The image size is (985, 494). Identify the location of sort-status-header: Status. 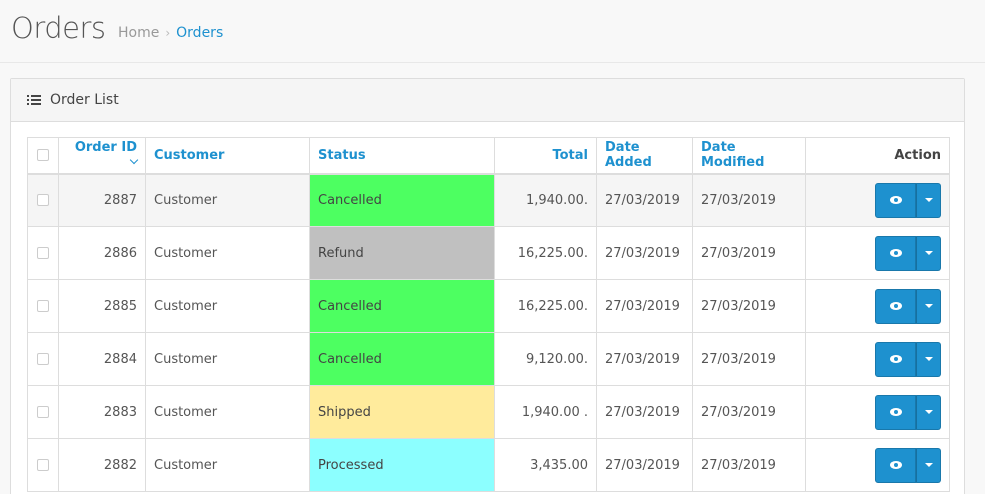
(402, 156).